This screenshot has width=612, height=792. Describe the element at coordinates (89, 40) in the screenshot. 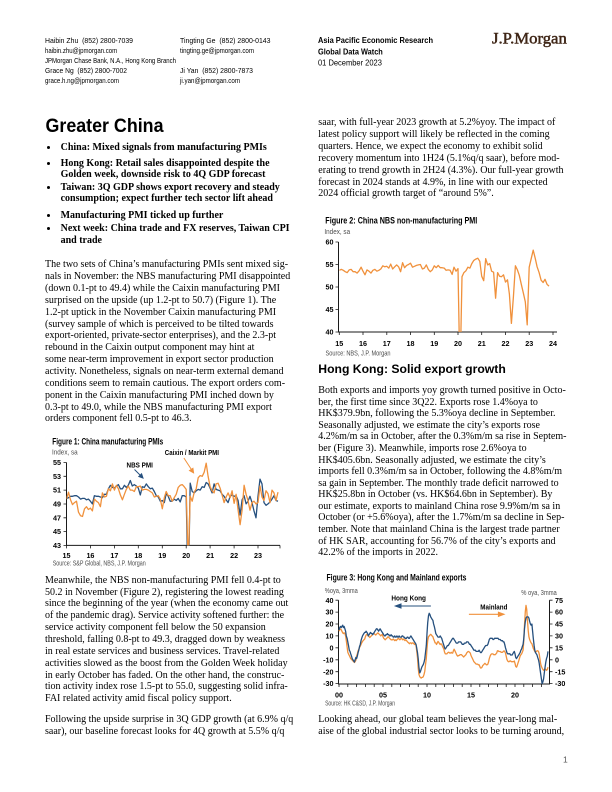

I see `svg-text: Haibin Zhu (852) 2800-7039` at that location.